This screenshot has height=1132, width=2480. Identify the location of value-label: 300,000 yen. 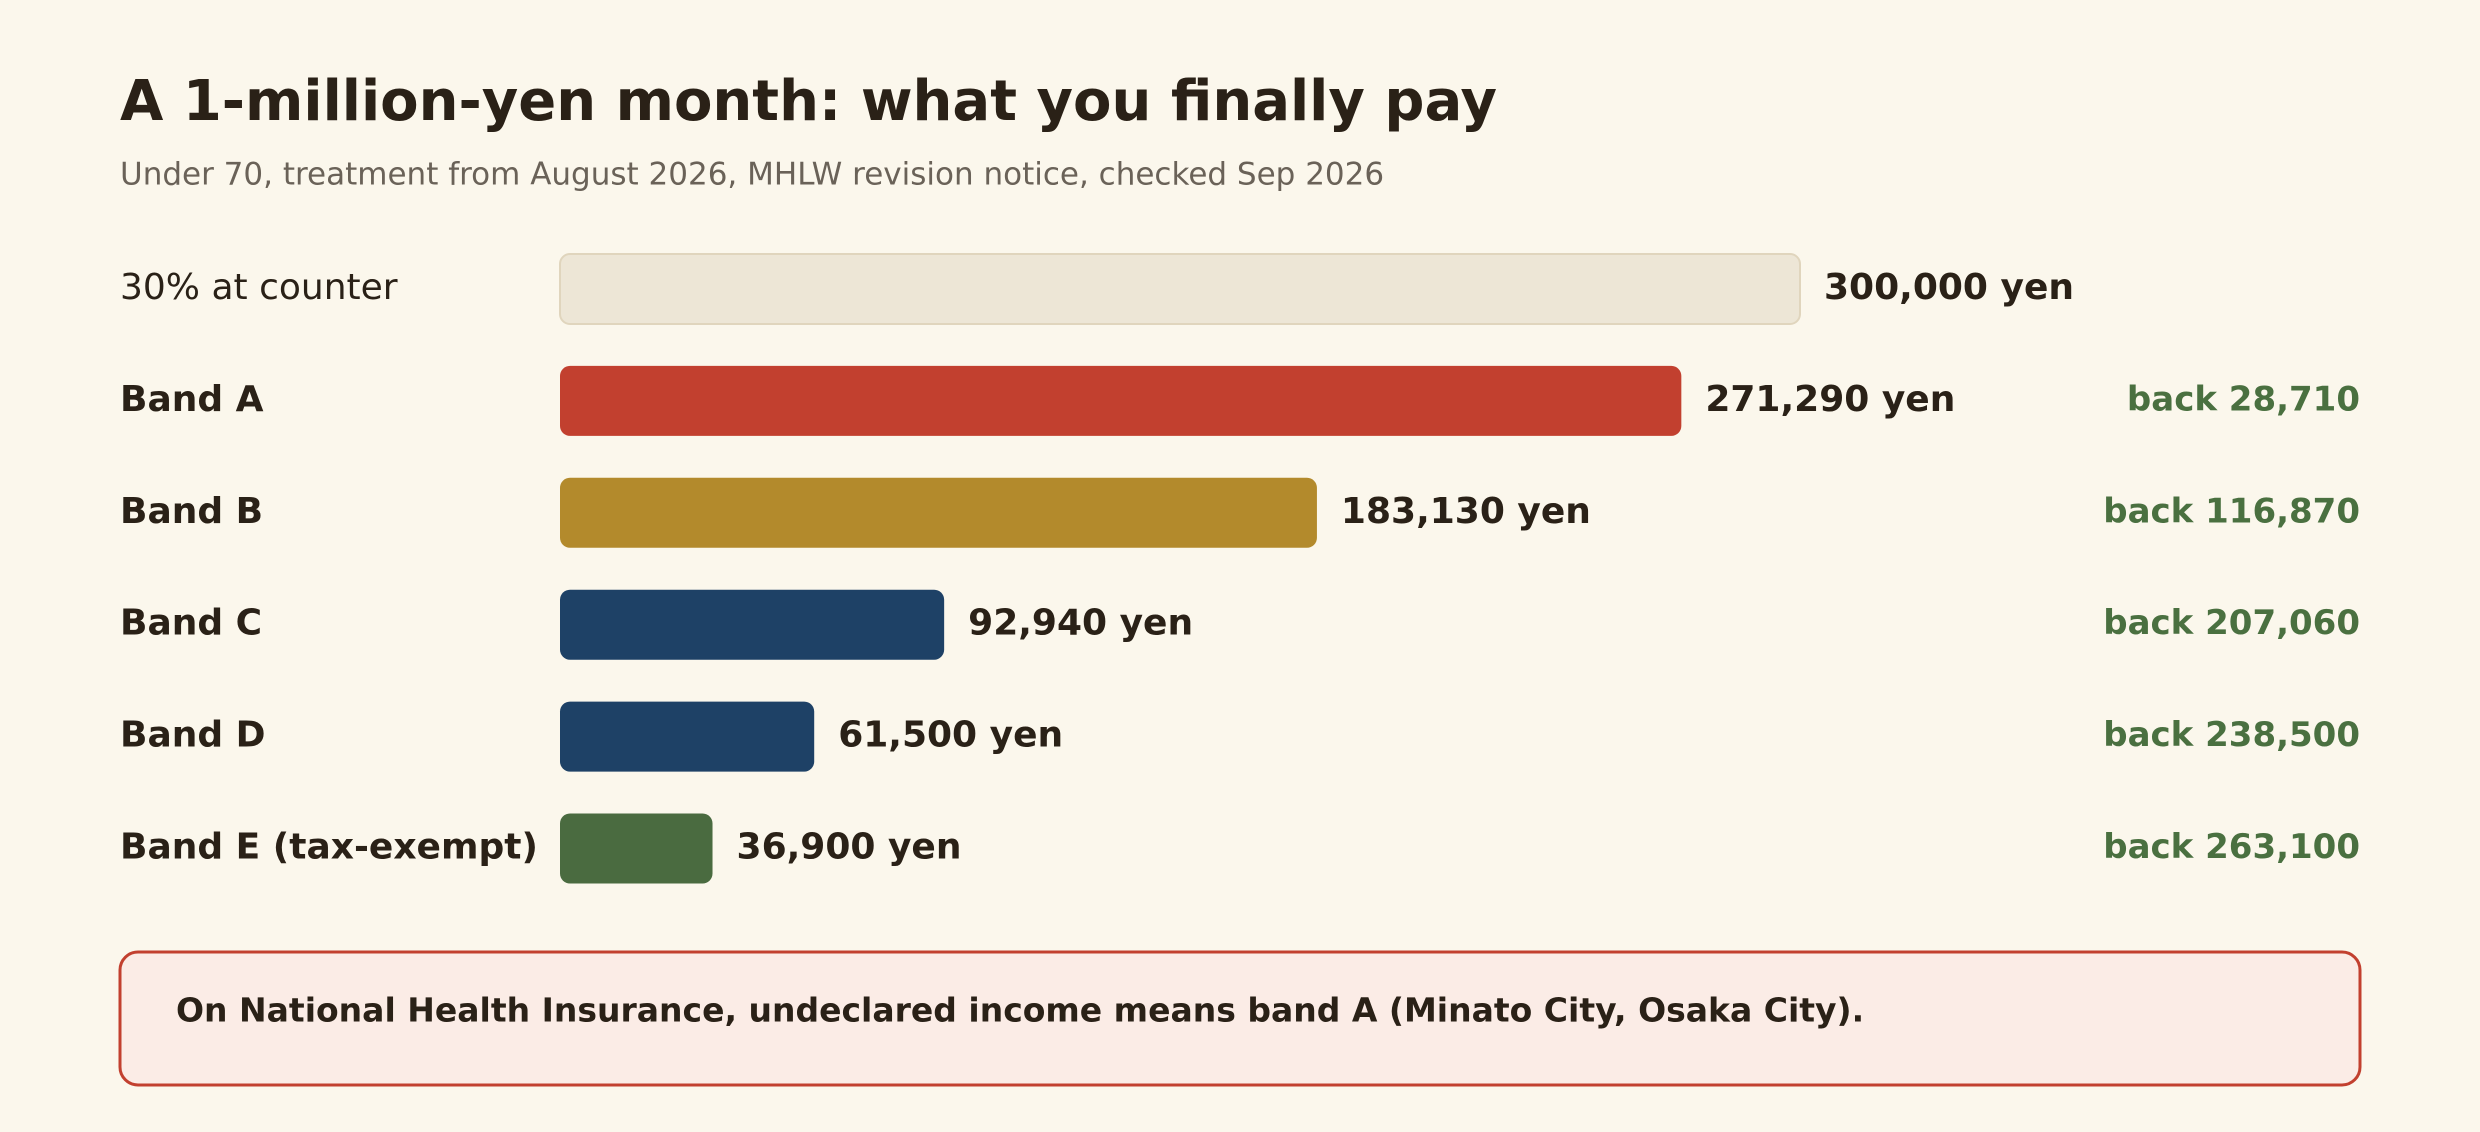
(1949, 287).